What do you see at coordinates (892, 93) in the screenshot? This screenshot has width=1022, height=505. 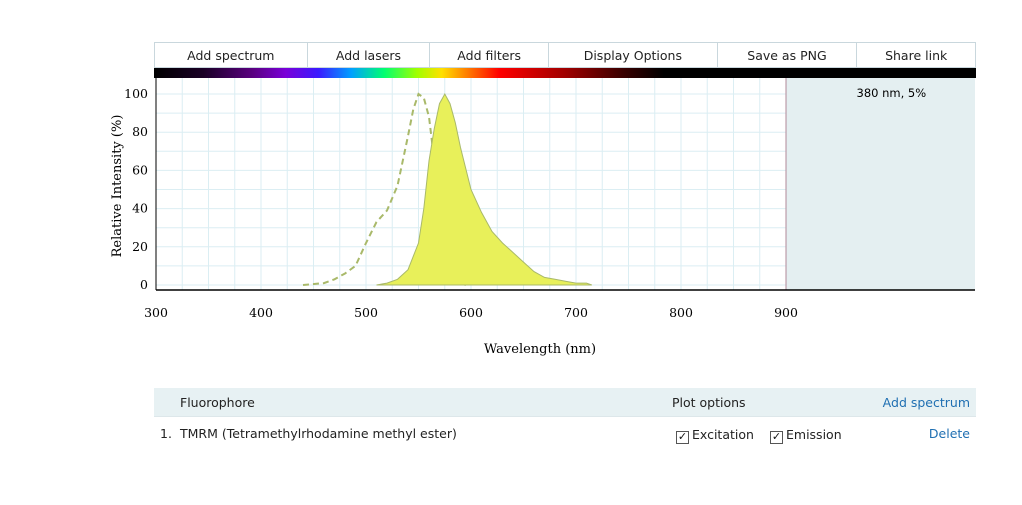 I see `laser-annotation: 380 nm, 5%` at bounding box center [892, 93].